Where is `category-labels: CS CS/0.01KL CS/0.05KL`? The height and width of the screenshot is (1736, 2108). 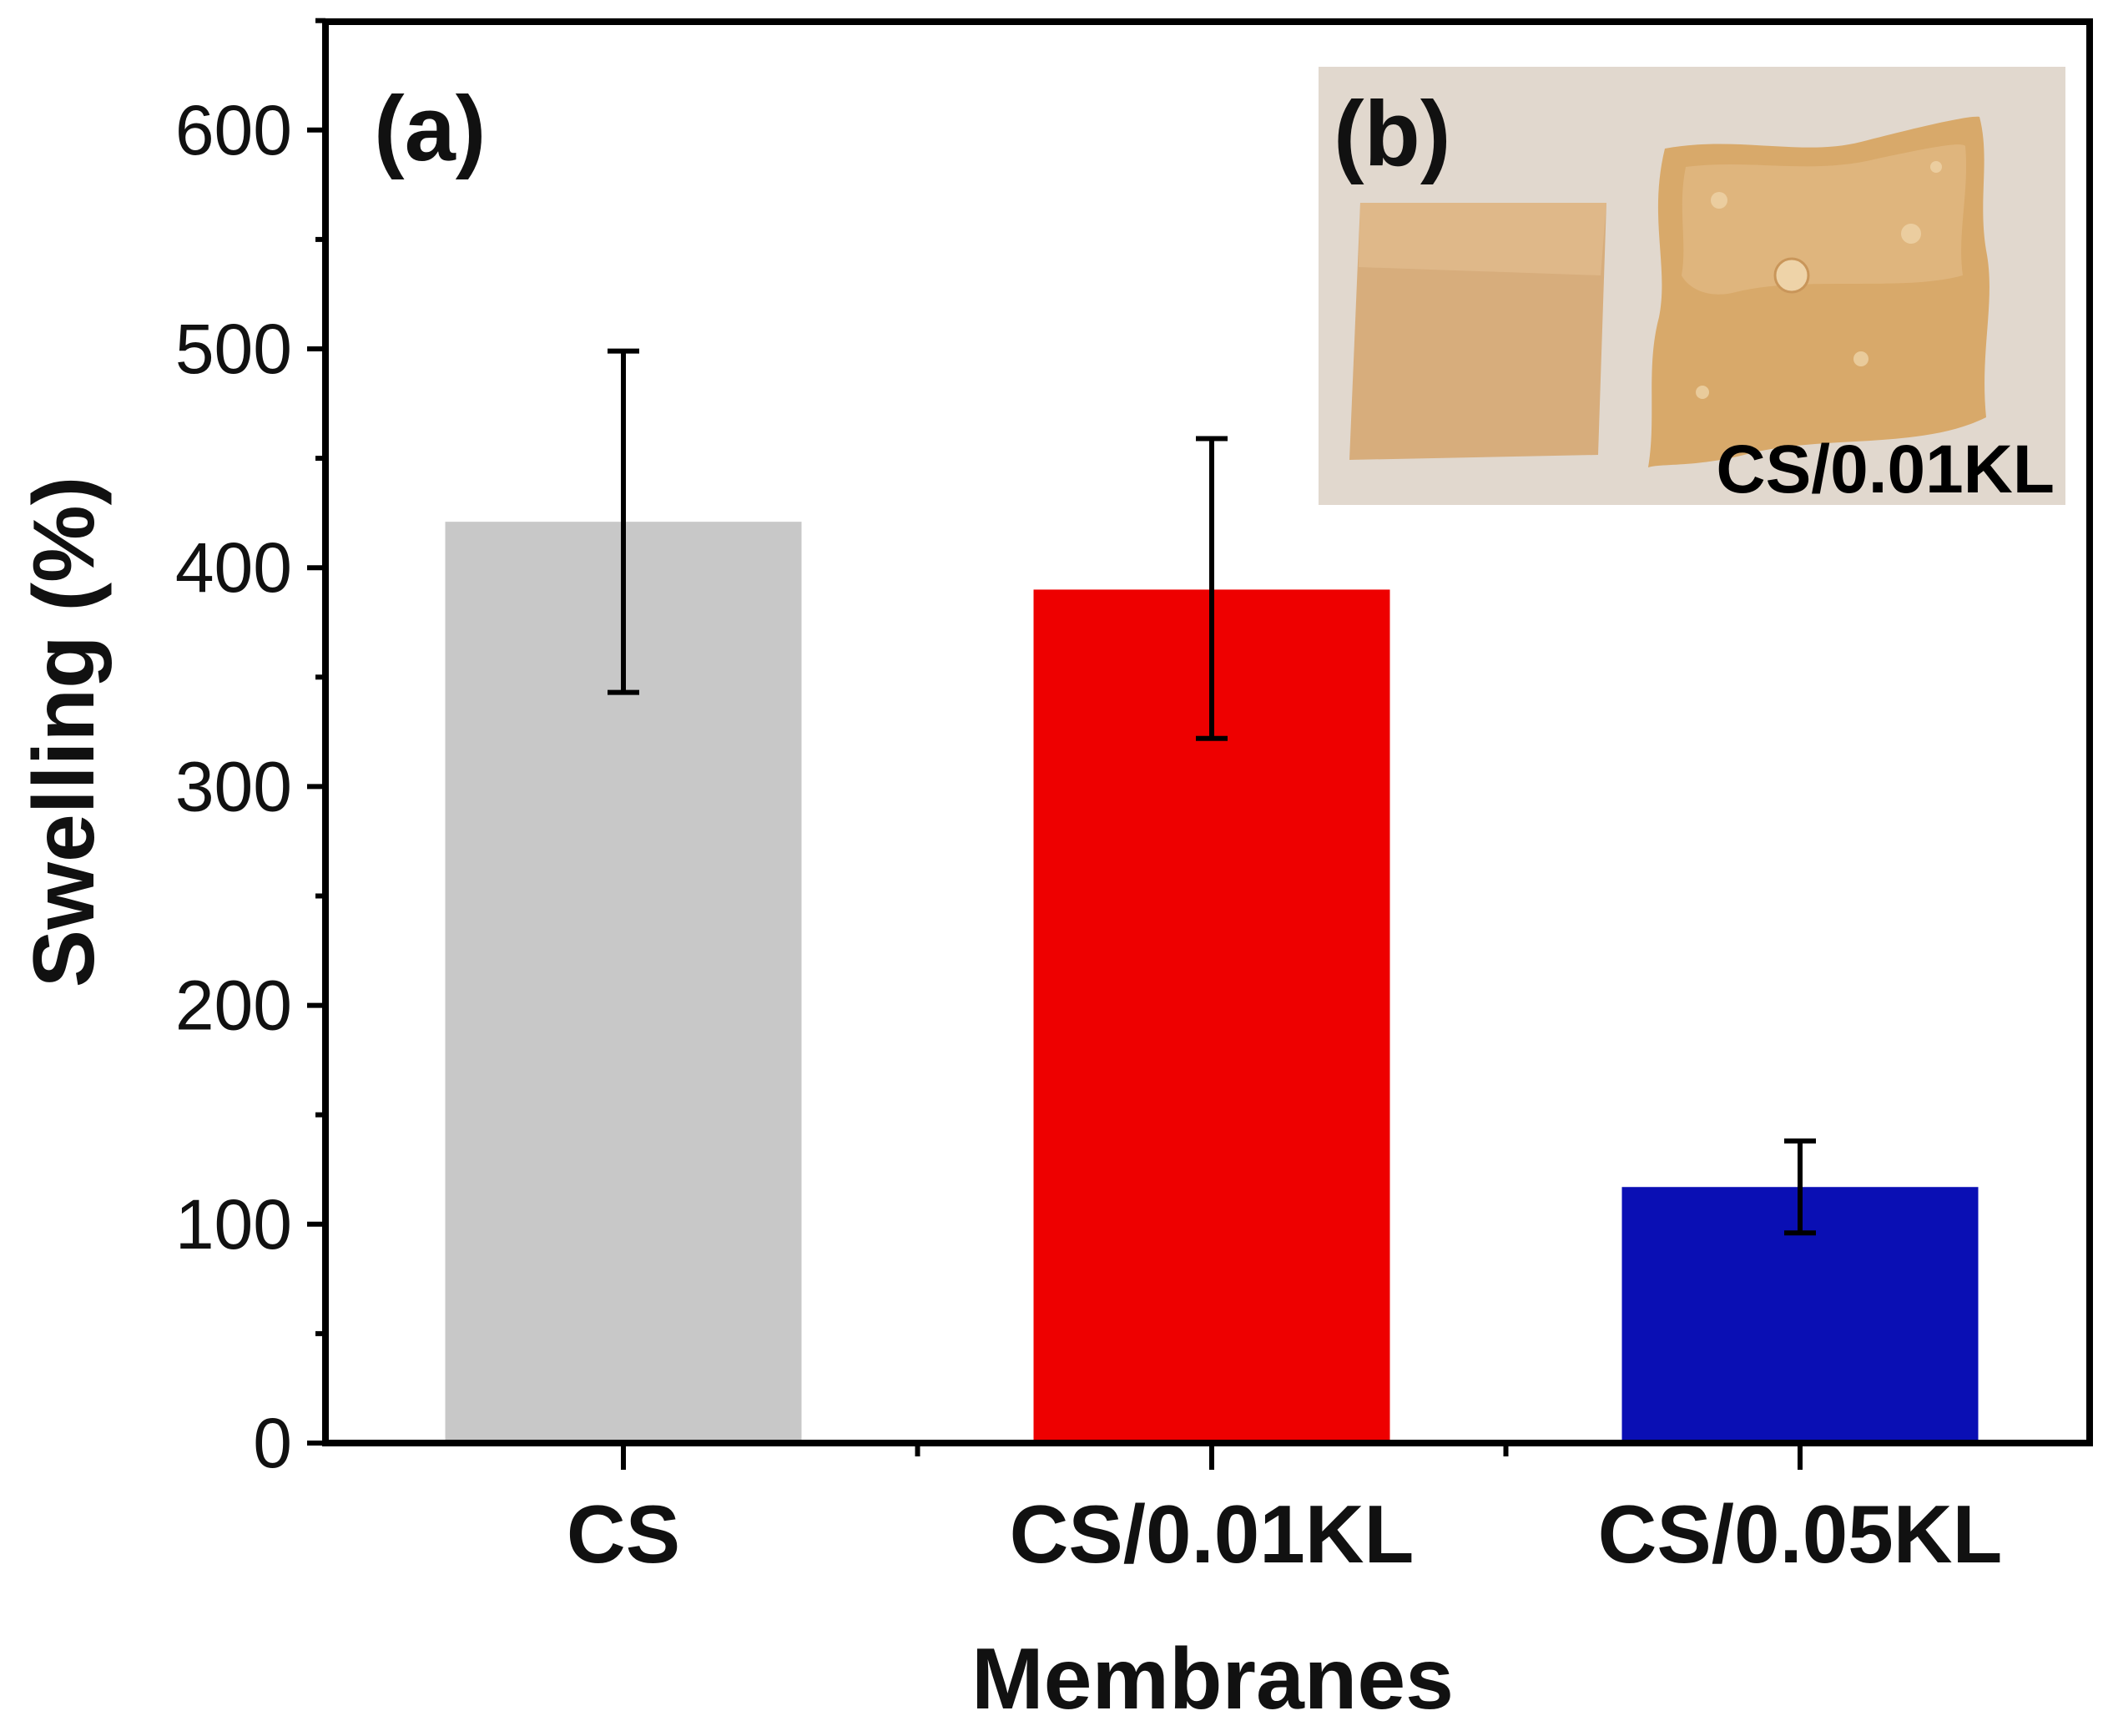
category-labels: CS CS/0.01KL CS/0.05KL is located at coordinates (1284, 1534).